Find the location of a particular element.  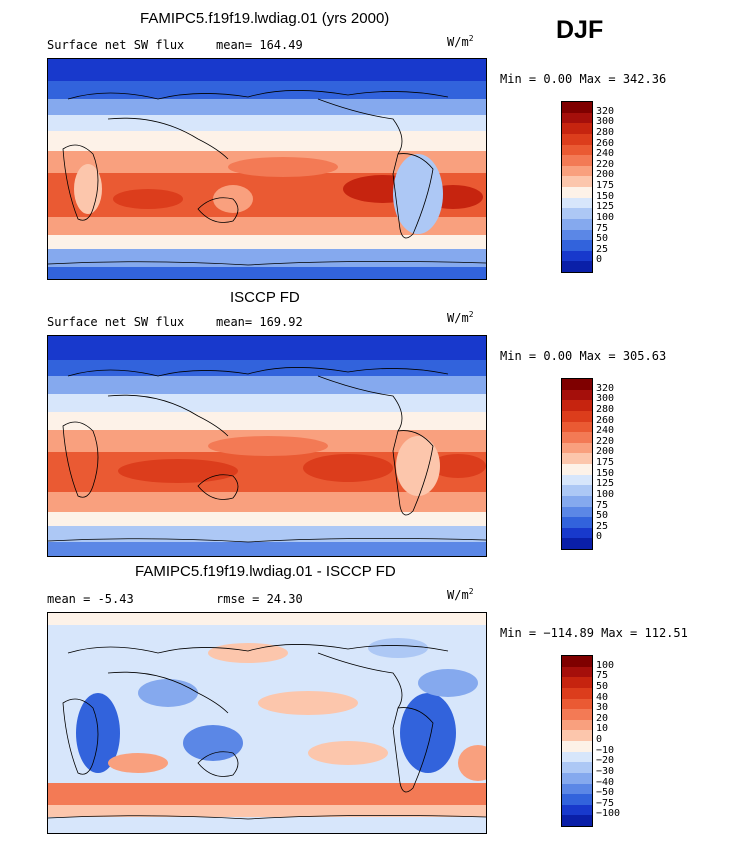

panel3-colorbar-swatches is located at coordinates (577, 741).